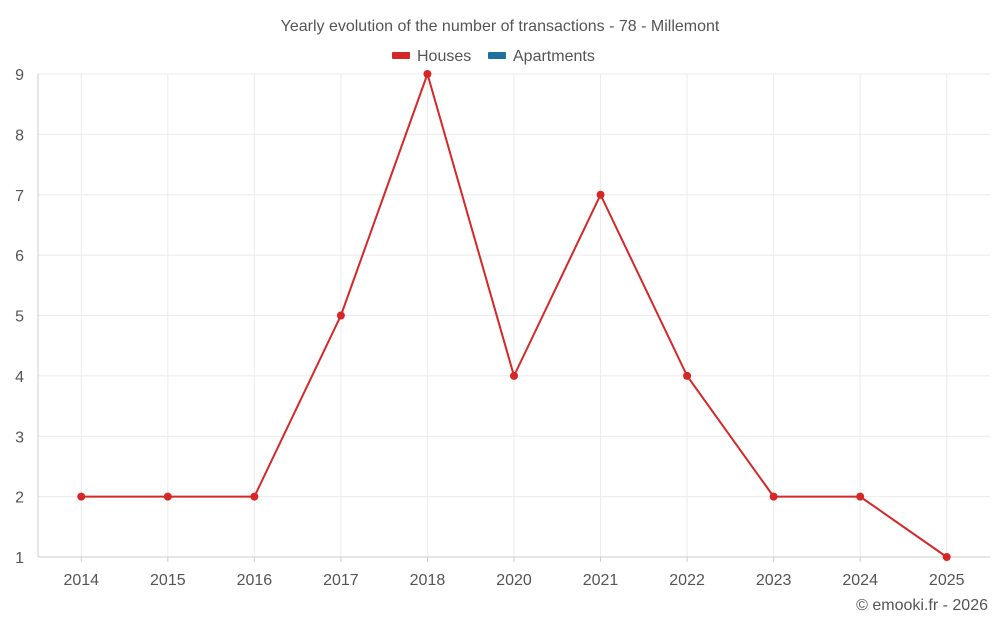  I want to click on x-tick-label: 2015, so click(168, 580).